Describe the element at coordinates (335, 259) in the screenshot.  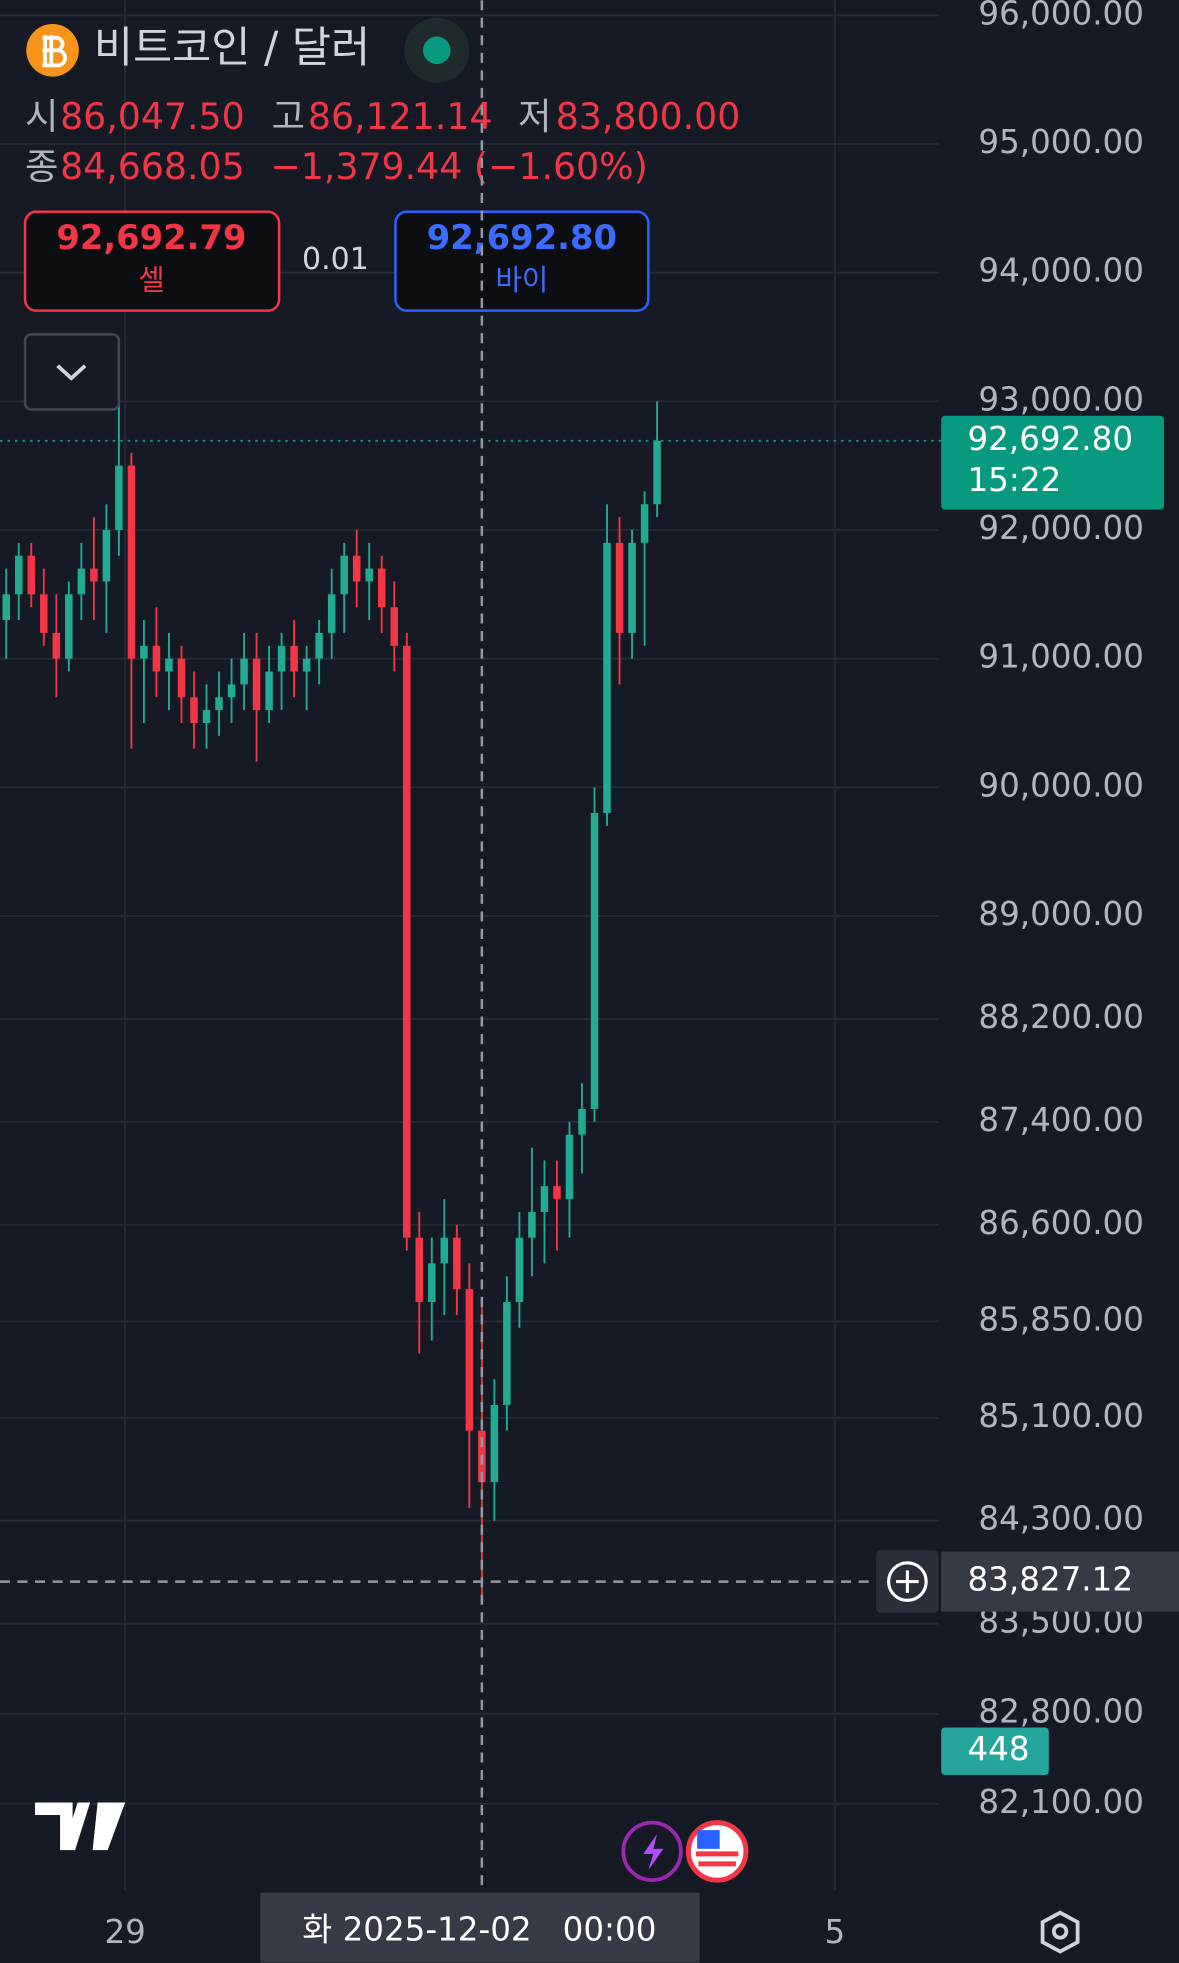
I see `spread: 0.01` at that location.